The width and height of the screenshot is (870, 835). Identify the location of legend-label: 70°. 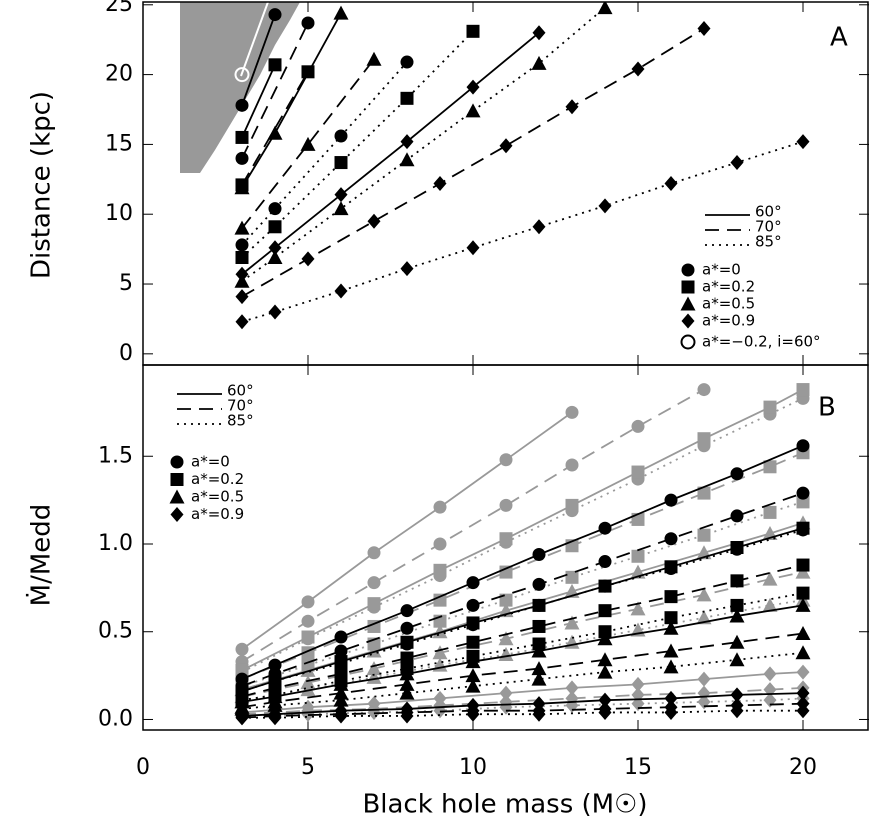
(768, 227).